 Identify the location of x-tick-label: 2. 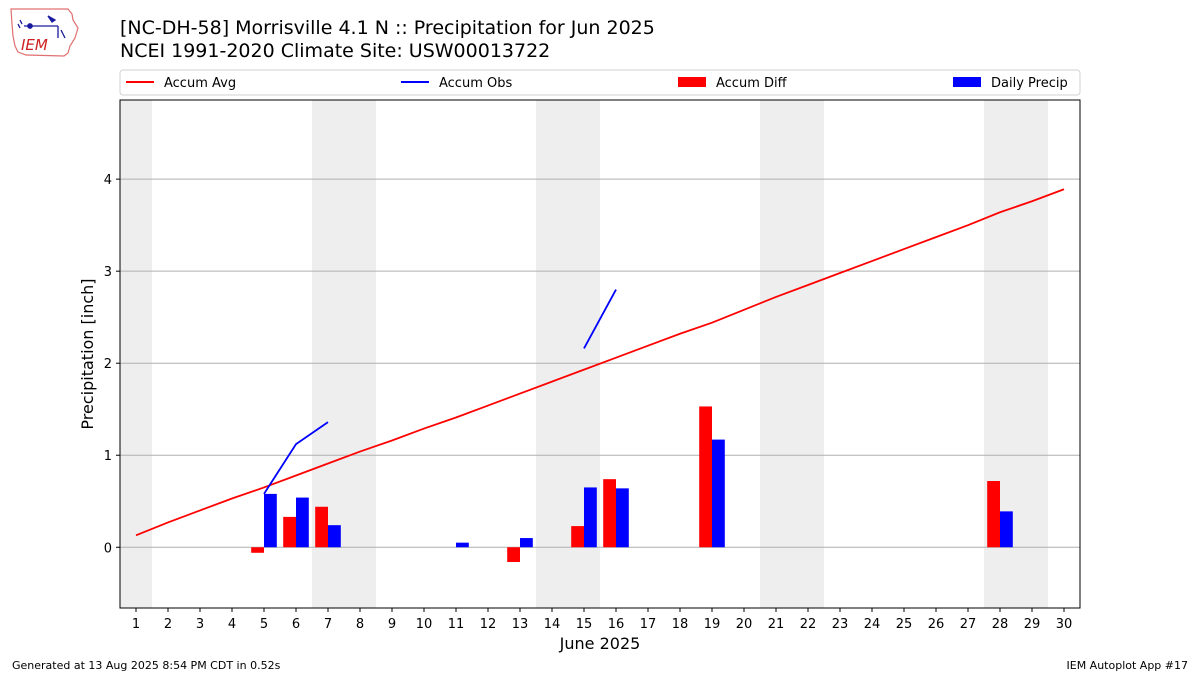
(168, 624).